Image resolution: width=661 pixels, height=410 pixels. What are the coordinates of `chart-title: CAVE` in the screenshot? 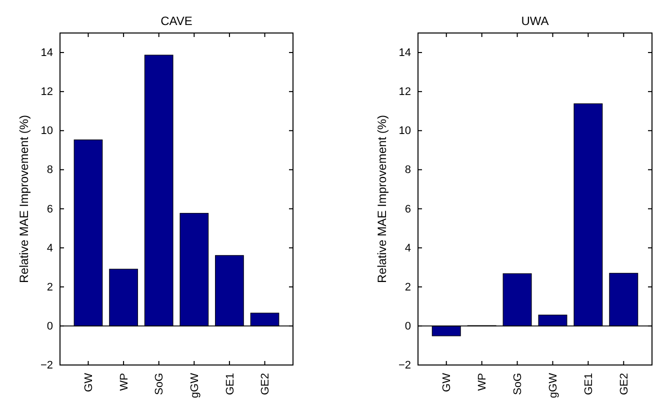 It's located at (176, 21).